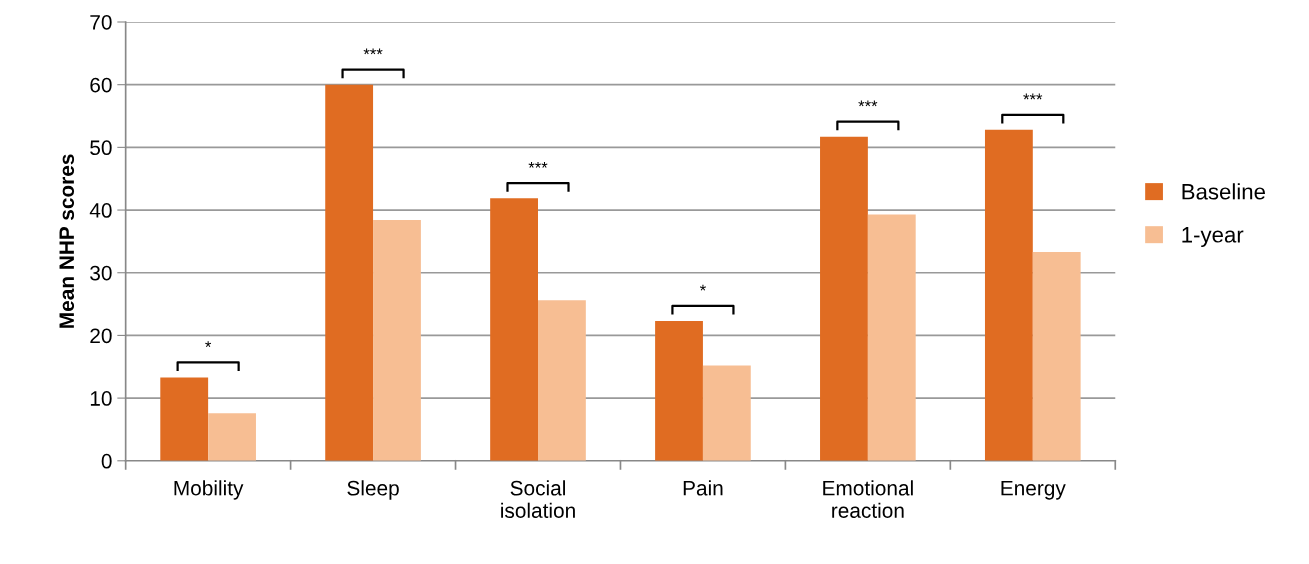 This screenshot has height=564, width=1309. What do you see at coordinates (101, 148) in the screenshot?
I see `y-tick-label: 50` at bounding box center [101, 148].